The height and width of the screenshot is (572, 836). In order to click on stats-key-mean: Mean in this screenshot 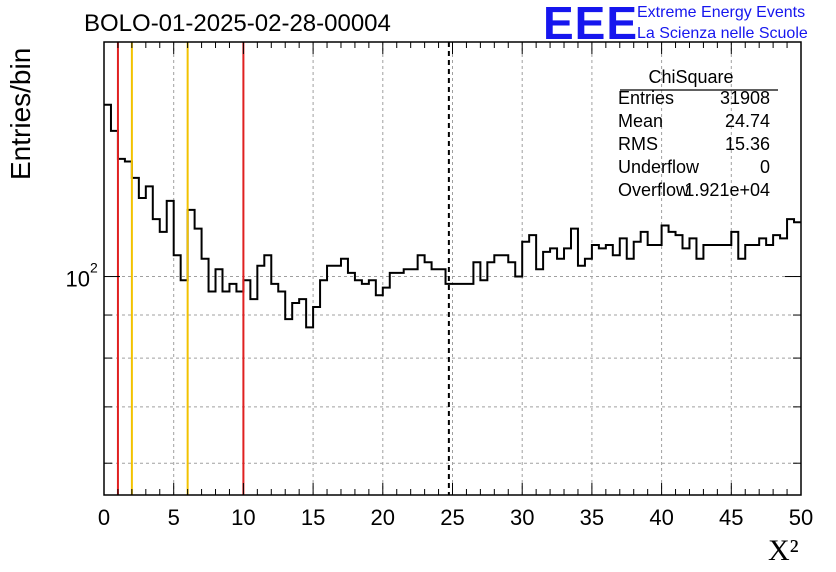, I will do `click(641, 121)`.